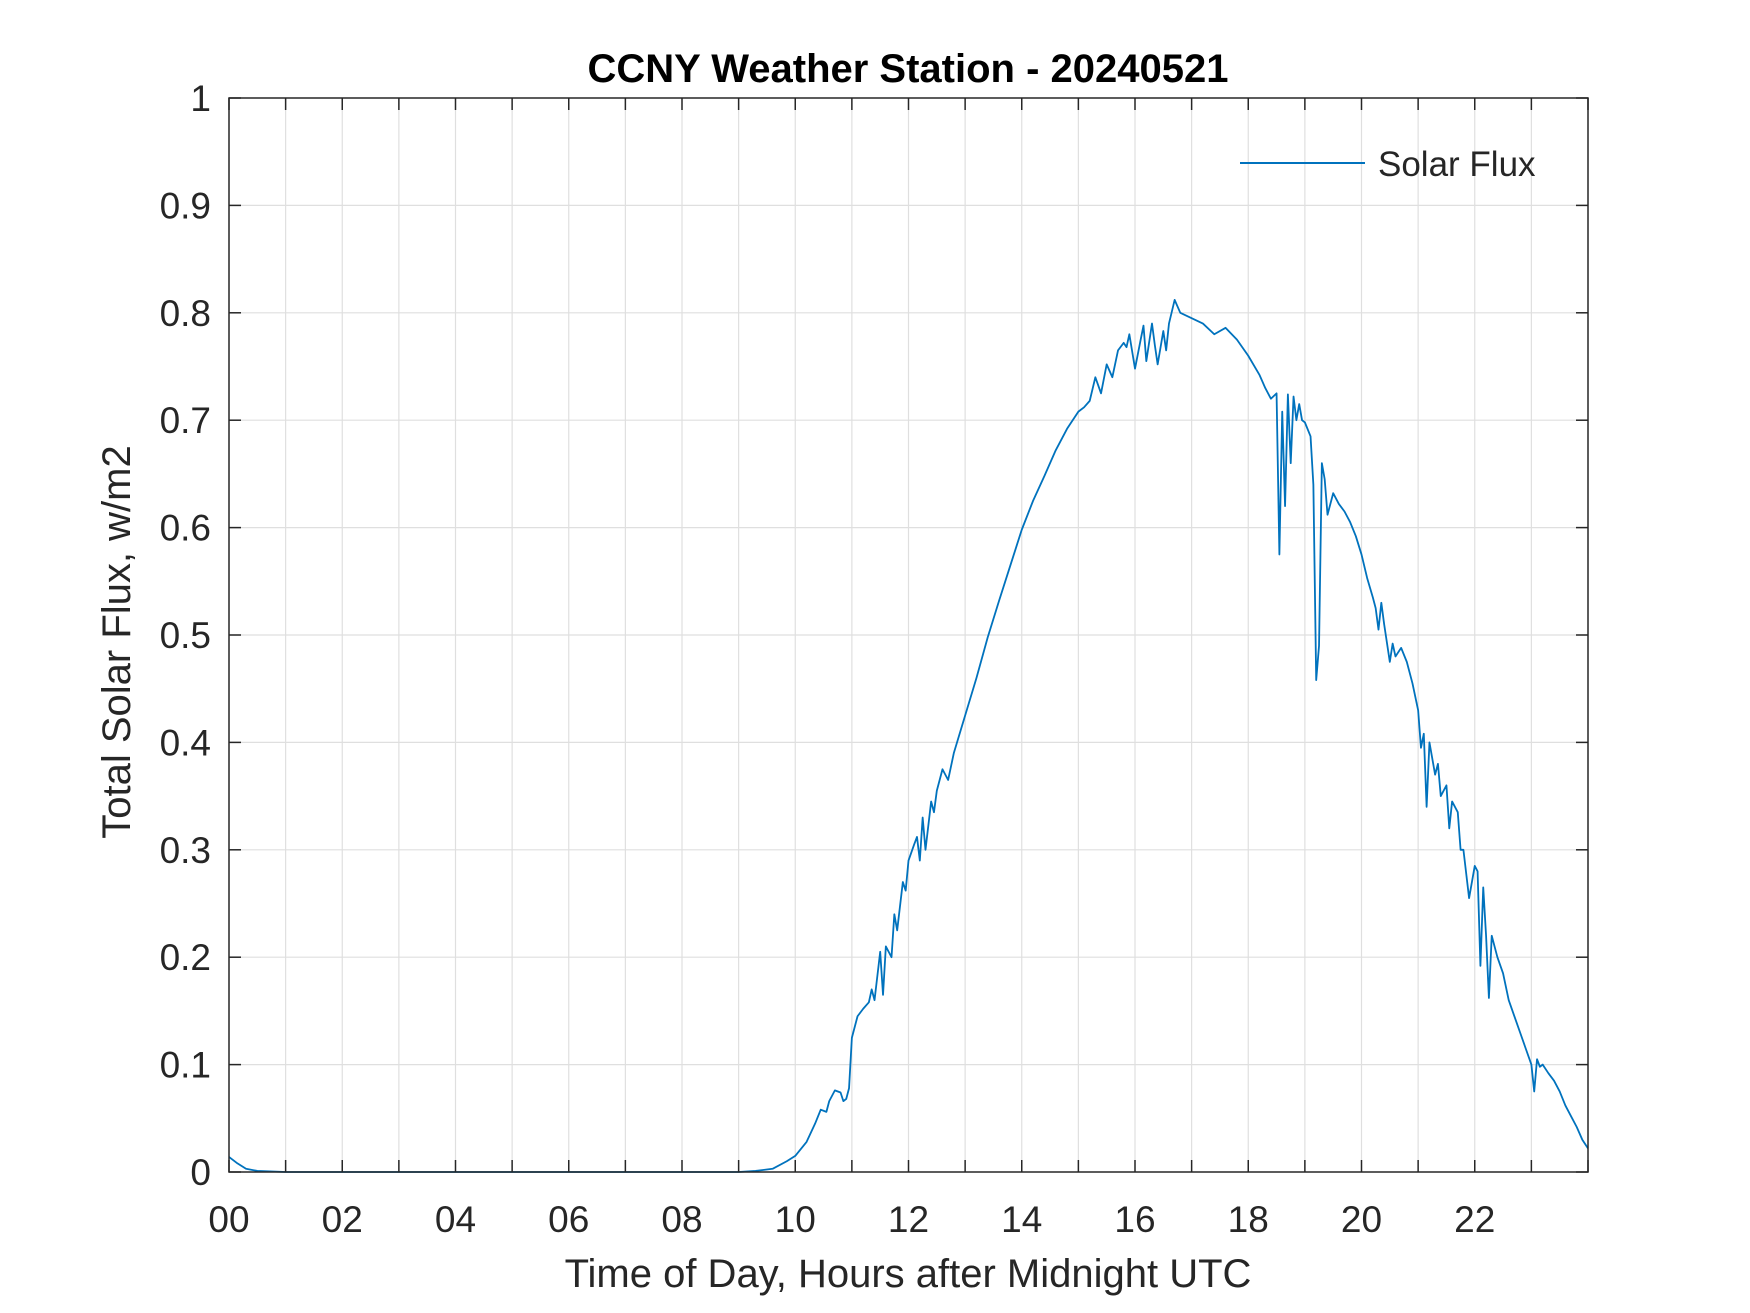  What do you see at coordinates (908, 1274) in the screenshot?
I see `x-axis-label: Time of Day, Hours after Midnight UTC` at bounding box center [908, 1274].